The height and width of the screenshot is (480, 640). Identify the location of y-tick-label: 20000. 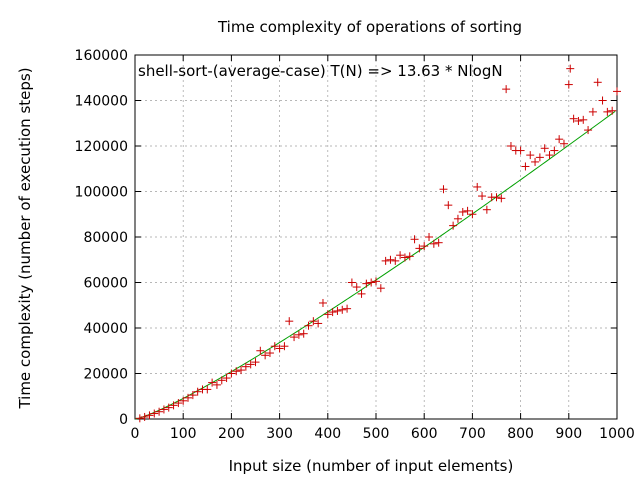
(105, 375).